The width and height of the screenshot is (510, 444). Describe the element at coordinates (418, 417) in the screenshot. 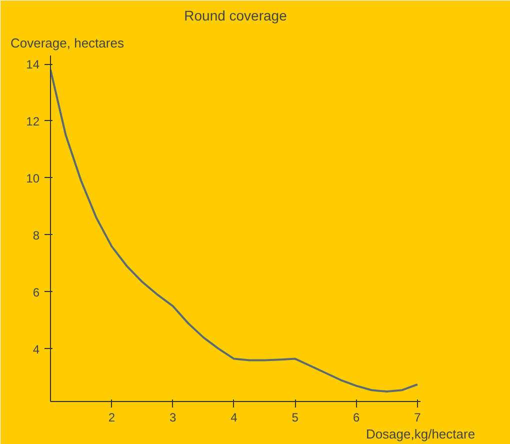

I see `x-tick-label: 7` at that location.